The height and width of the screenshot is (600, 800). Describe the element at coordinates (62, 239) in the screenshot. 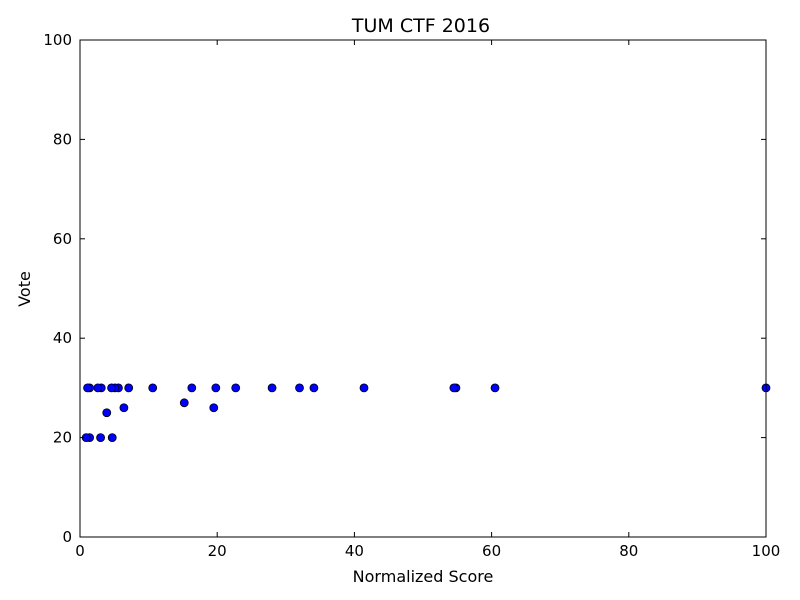

I see `y-tick-label: 60` at that location.